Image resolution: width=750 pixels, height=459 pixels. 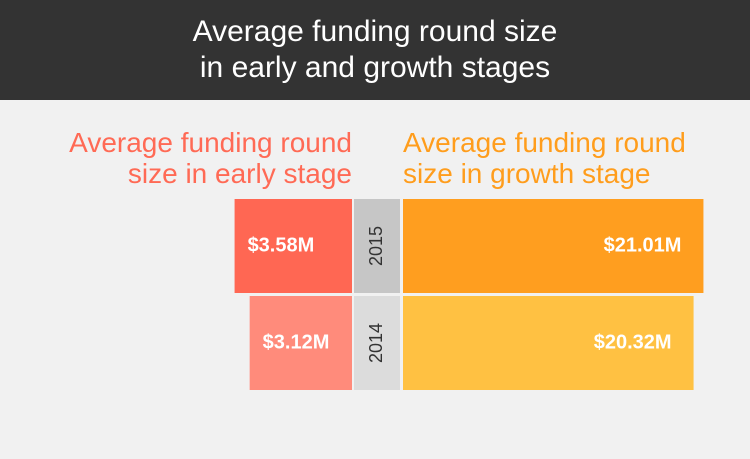 What do you see at coordinates (633, 342) in the screenshot?
I see `value-label: $20.32M` at bounding box center [633, 342].